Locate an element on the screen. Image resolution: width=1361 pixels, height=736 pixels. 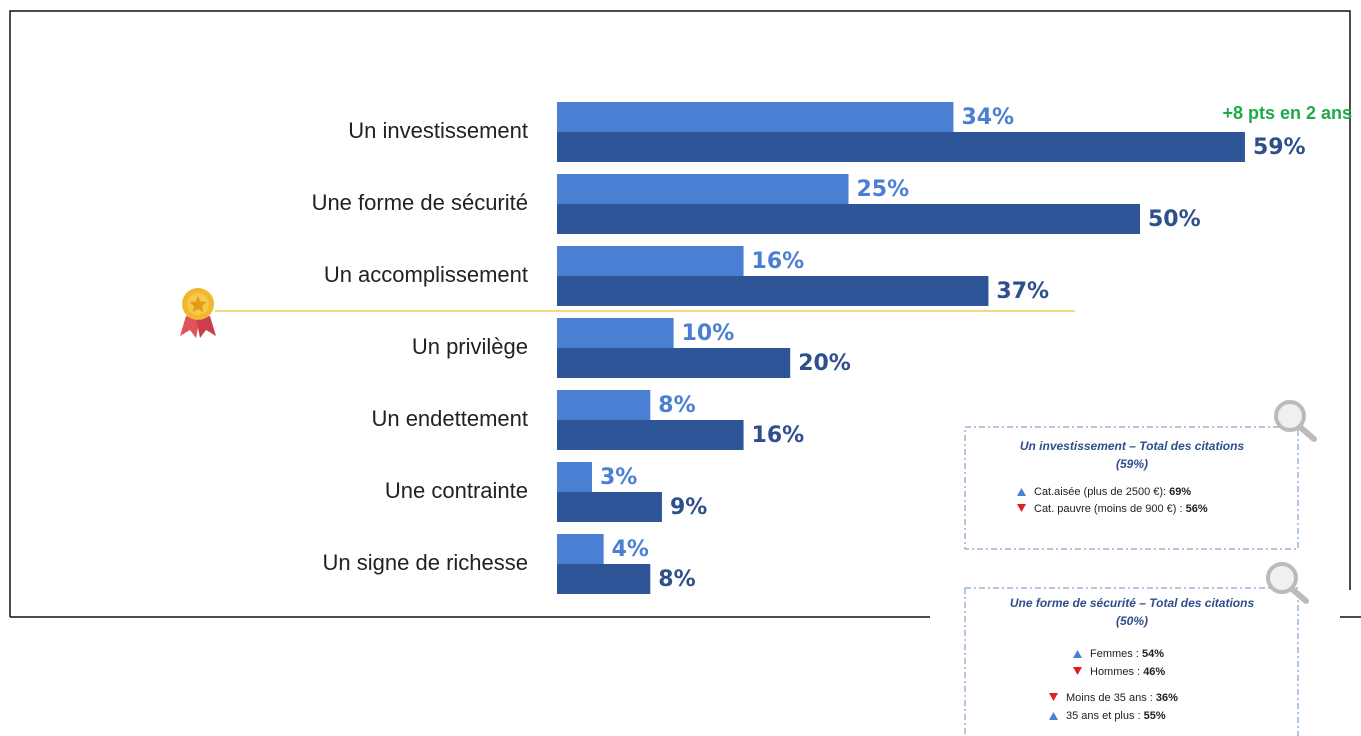
item-value: 69% is located at coordinates (1180, 492).